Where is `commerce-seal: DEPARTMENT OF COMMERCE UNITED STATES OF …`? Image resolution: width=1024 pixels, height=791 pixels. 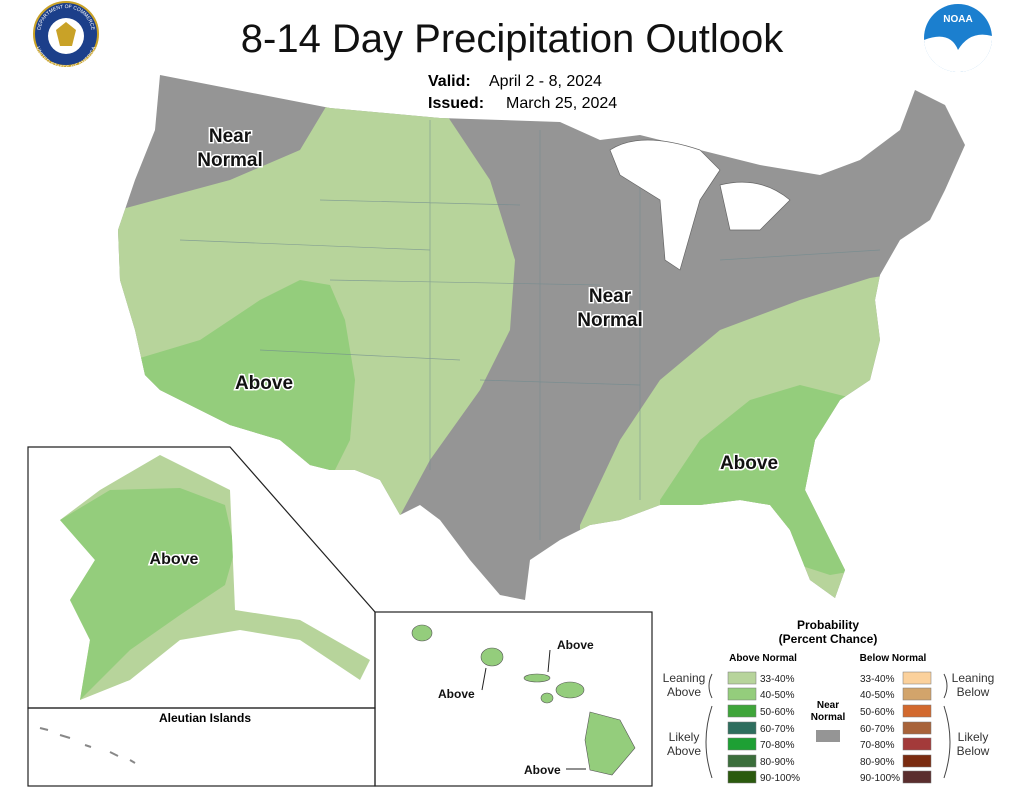 commerce-seal: DEPARTMENT OF COMMERCE UNITED STATES OF … is located at coordinates (66, 36).